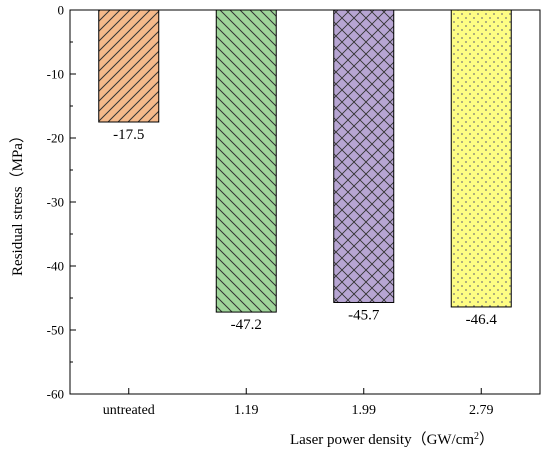  I want to click on y-tick-label: -40, so click(55, 266).